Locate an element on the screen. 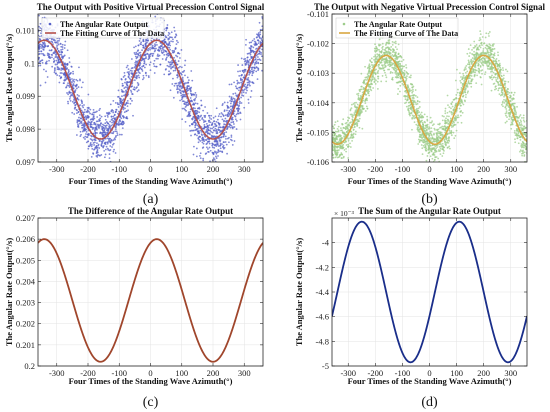 The width and height of the screenshot is (550, 412). legend-marker-points is located at coordinates (50, 24).